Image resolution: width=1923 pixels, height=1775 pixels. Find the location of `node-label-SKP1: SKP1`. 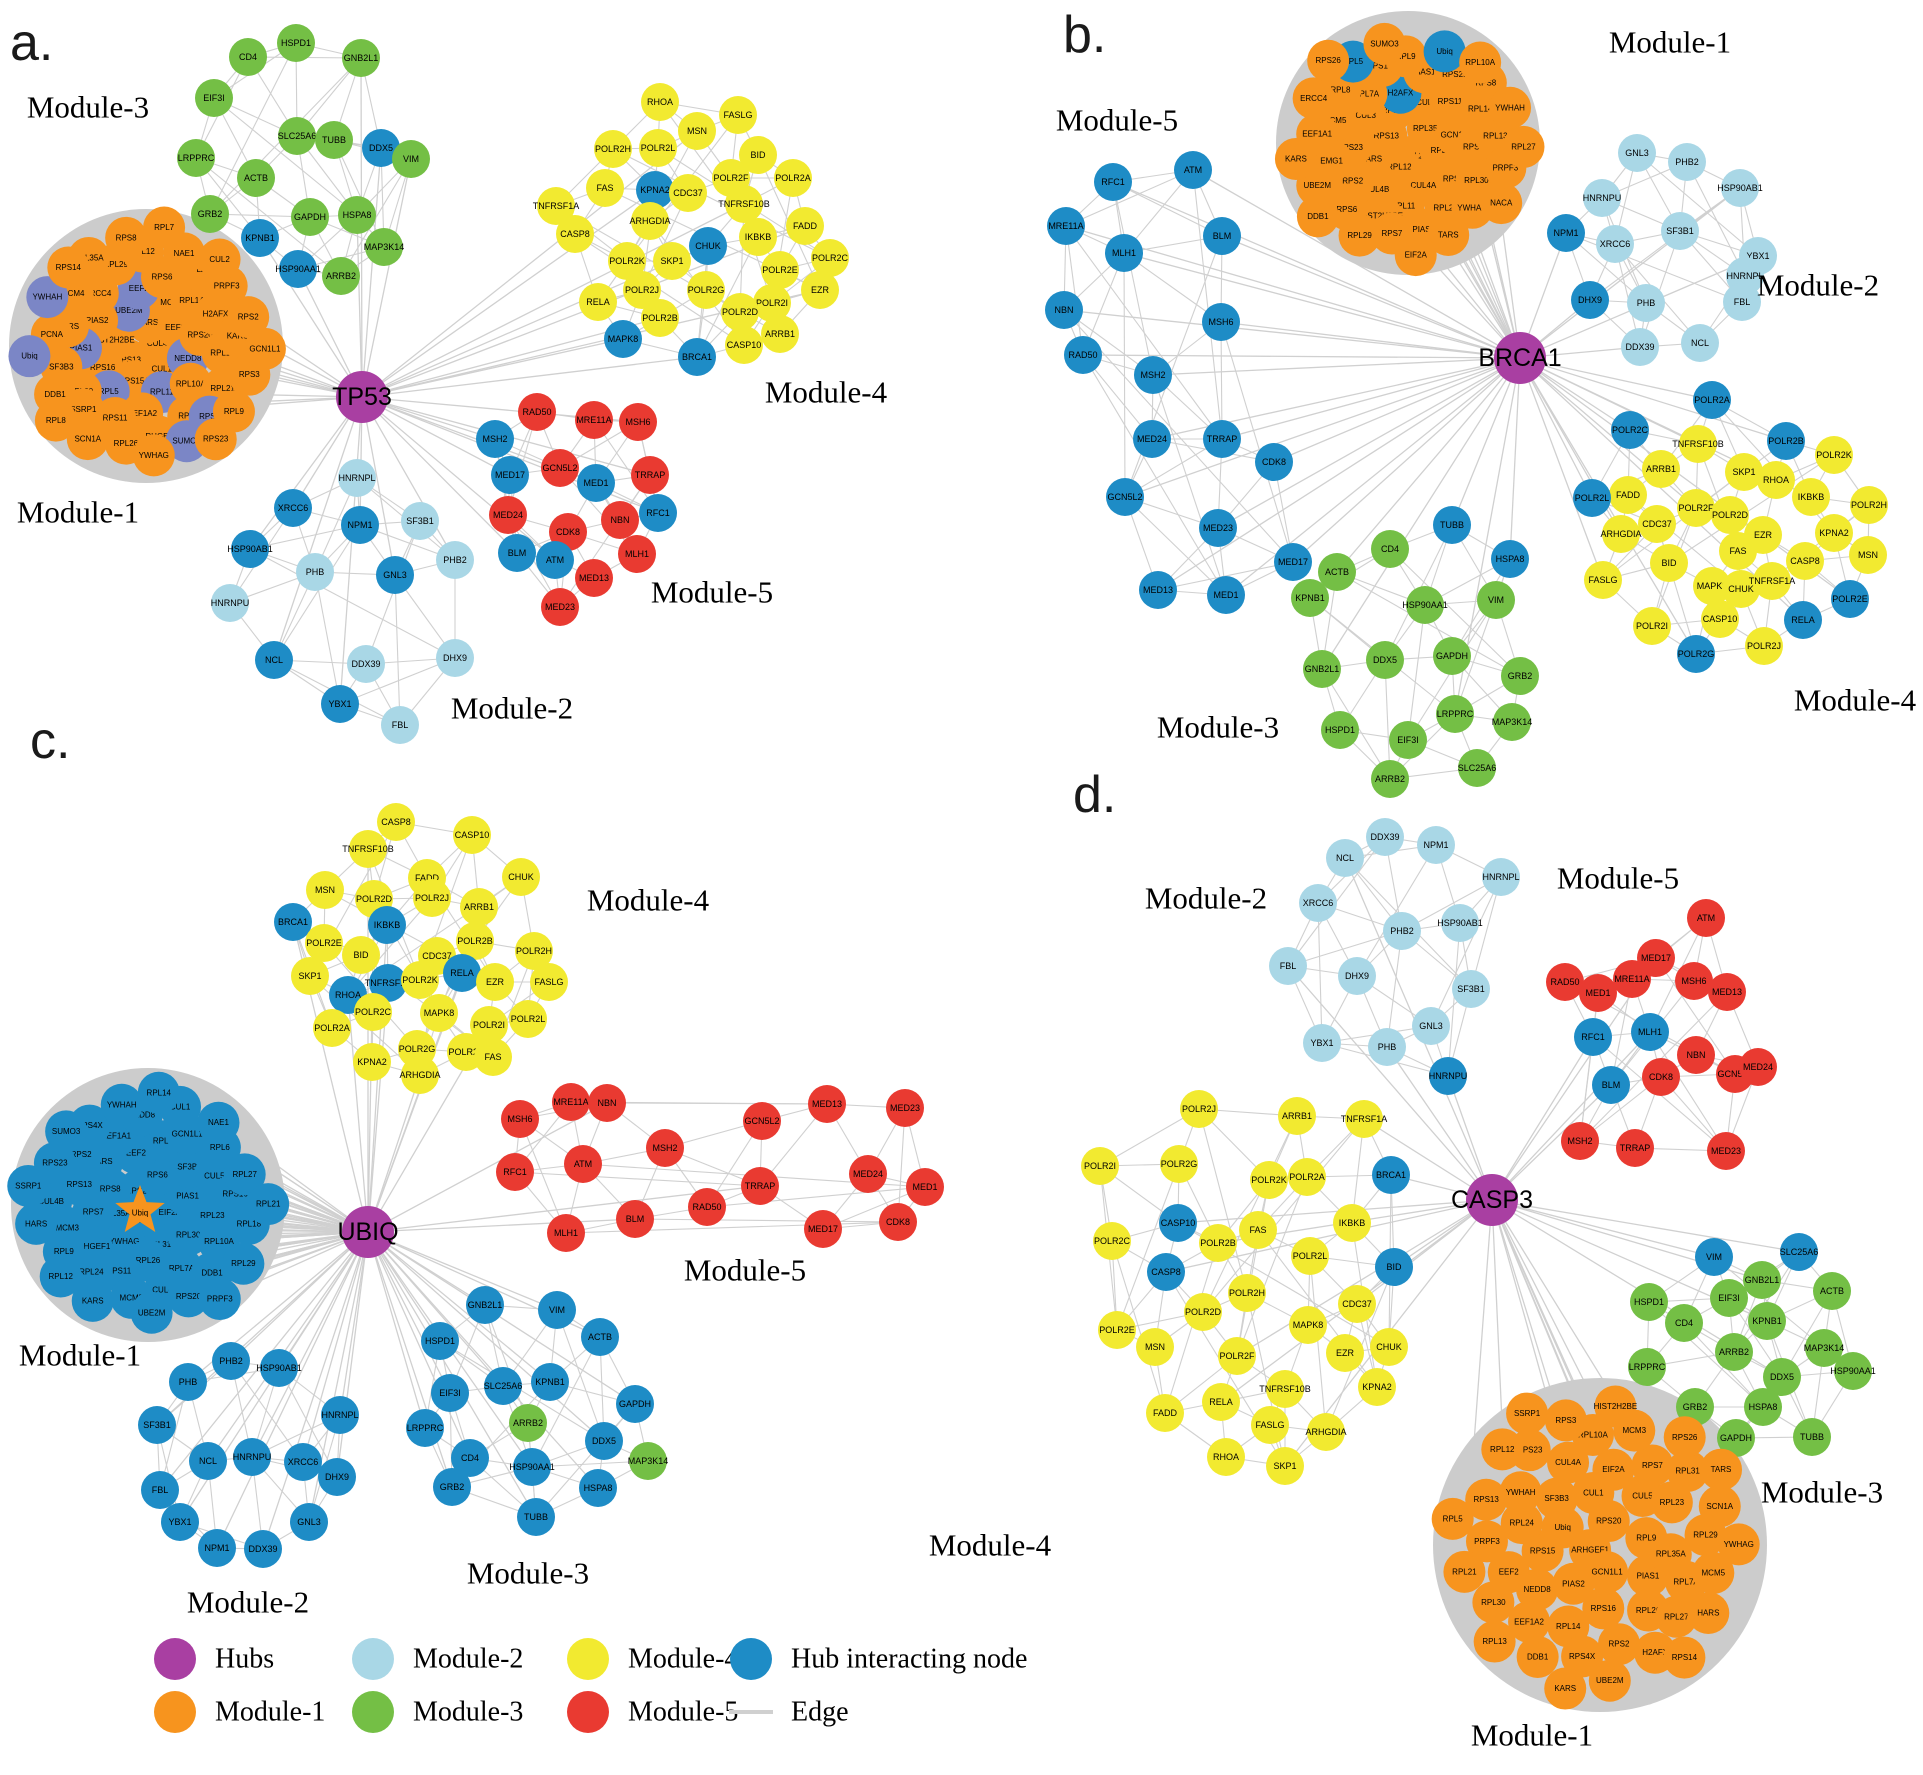

node-label-SKP1: SKP1 is located at coordinates (1284, 1466).